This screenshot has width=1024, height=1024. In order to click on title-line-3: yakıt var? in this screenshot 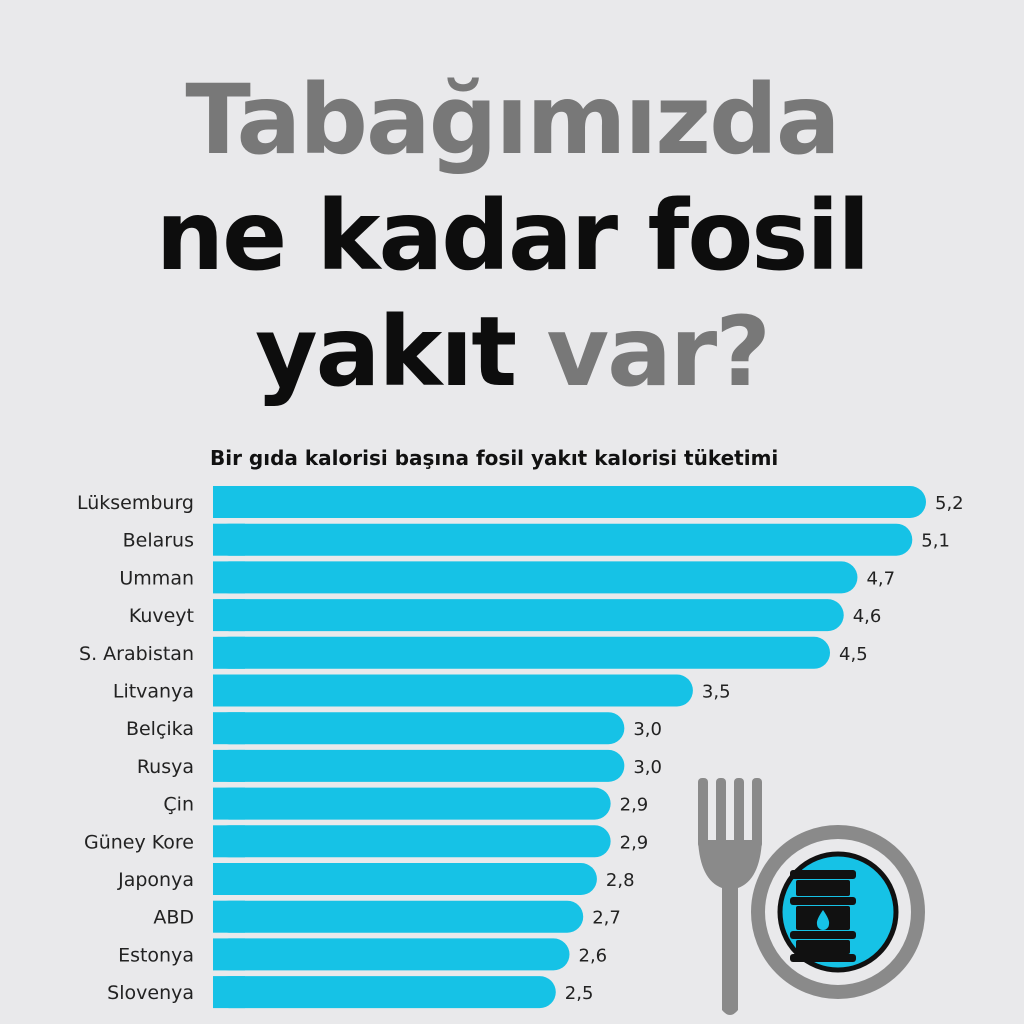, I will do `click(512, 352)`.